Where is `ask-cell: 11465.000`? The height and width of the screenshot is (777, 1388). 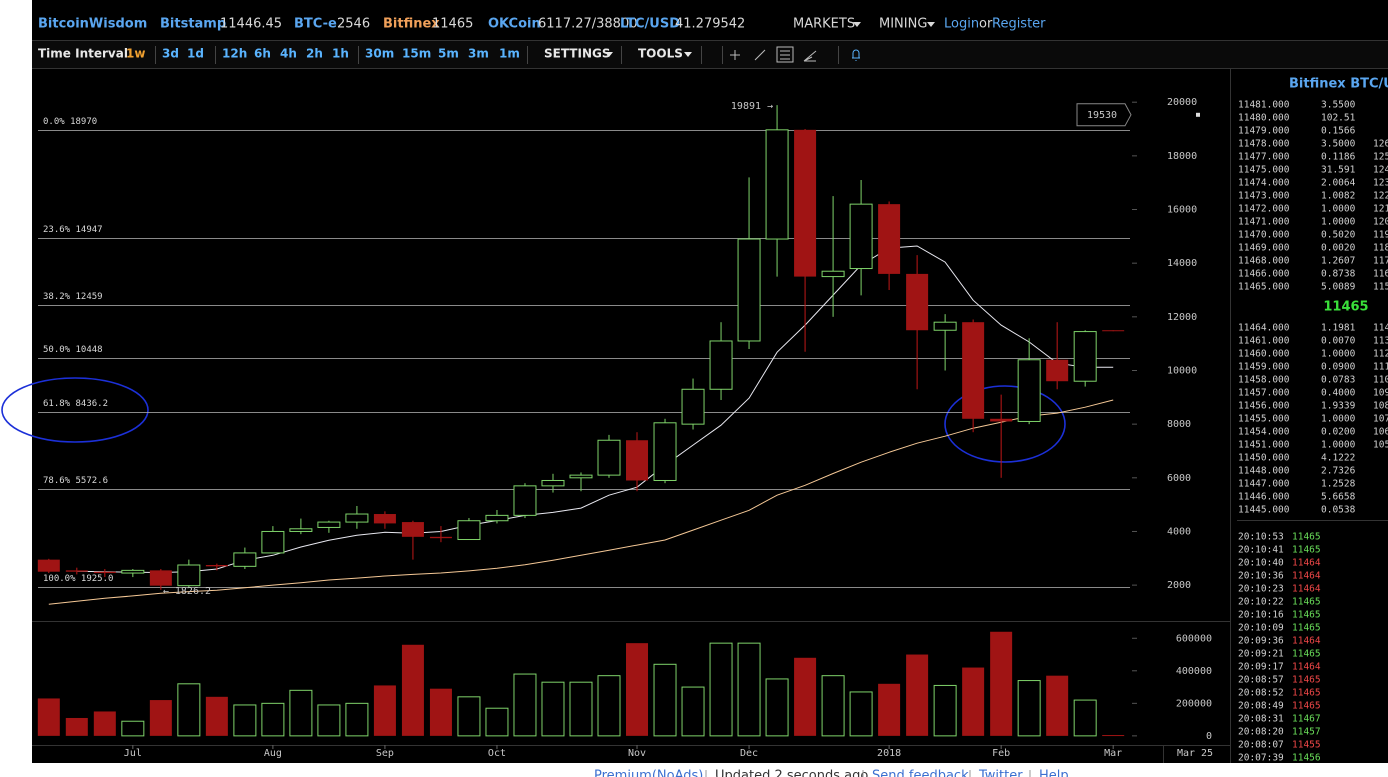
ask-cell: 11465.000 is located at coordinates (1264, 287).